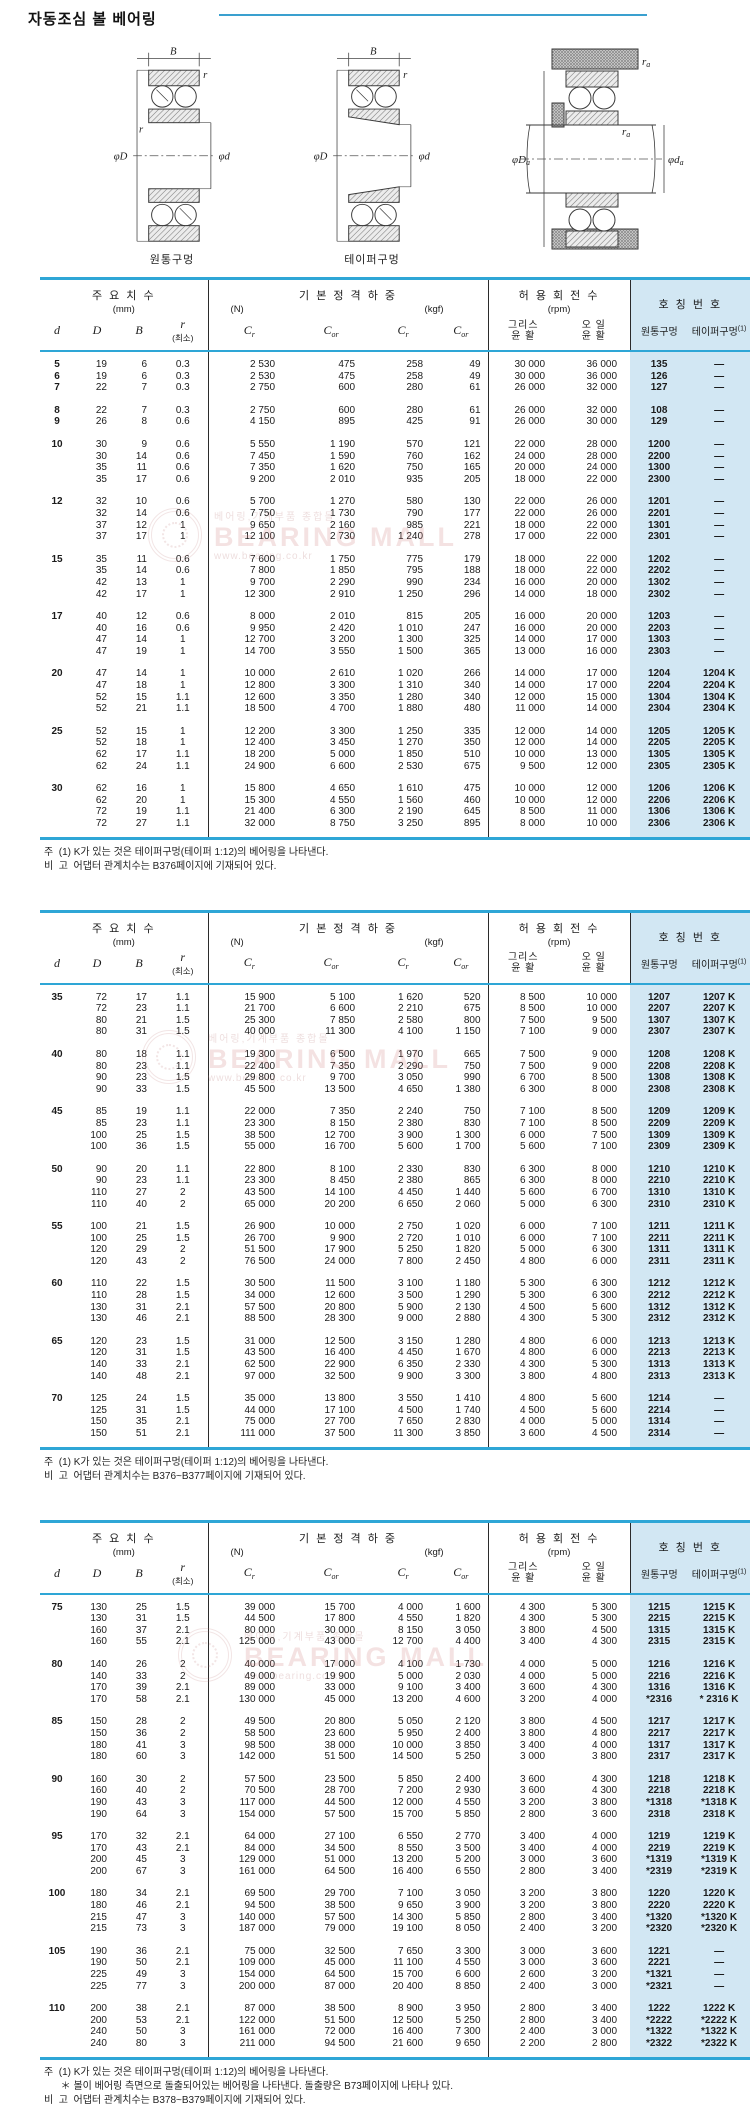 The image size is (752, 2108). I want to click on cell-cr-n: 26 700, so click(260, 1238).